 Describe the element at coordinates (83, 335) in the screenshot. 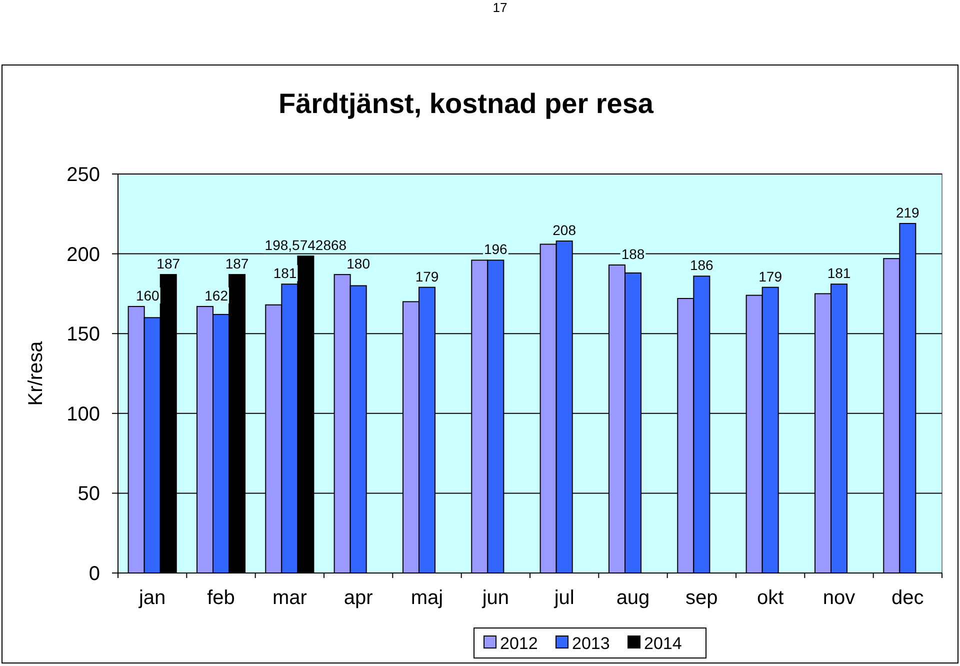

I see `y-tick-label: 150` at that location.